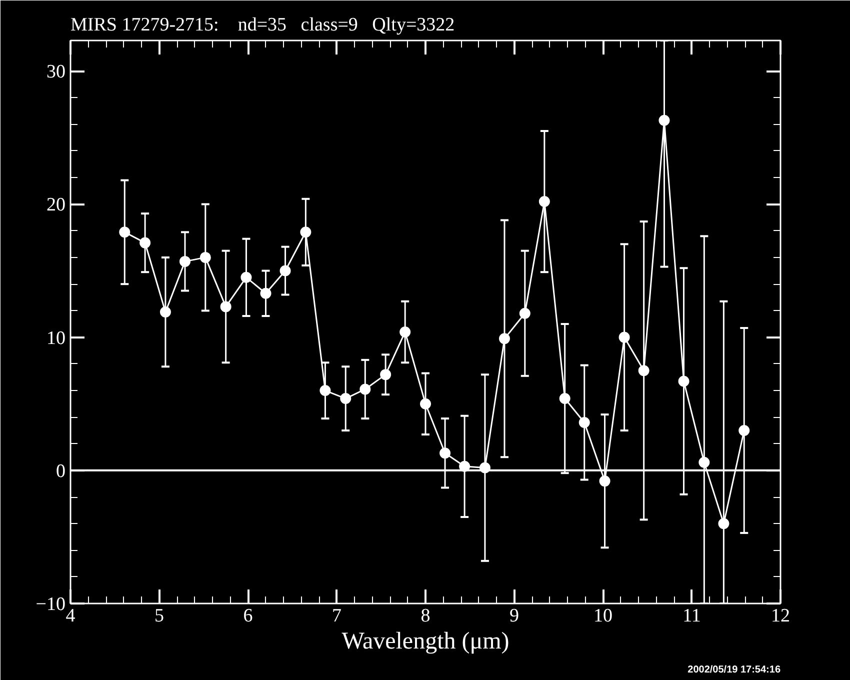  What do you see at coordinates (61, 471) in the screenshot?
I see `y-tick-label: 0` at bounding box center [61, 471].